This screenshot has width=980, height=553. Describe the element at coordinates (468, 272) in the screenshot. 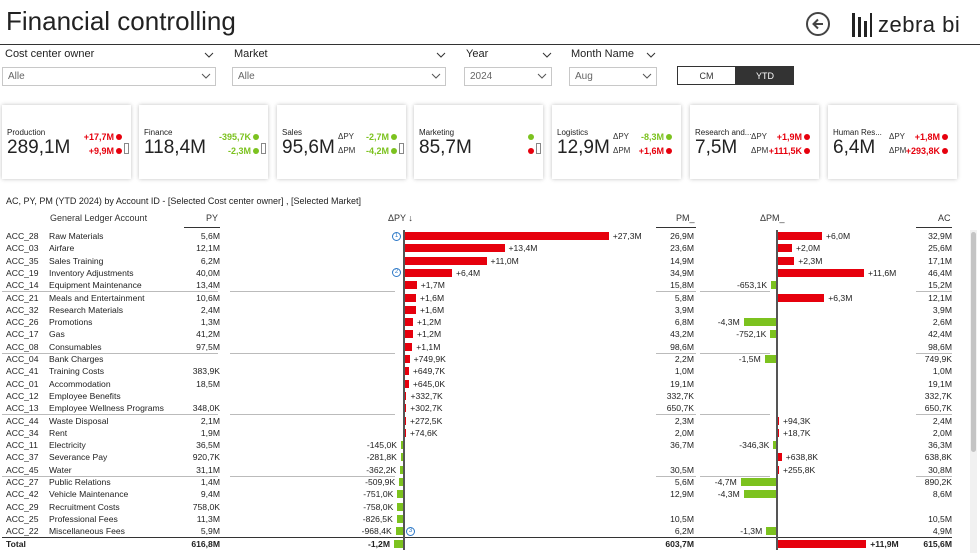

I see `delta-py-label: +6,4M` at that location.